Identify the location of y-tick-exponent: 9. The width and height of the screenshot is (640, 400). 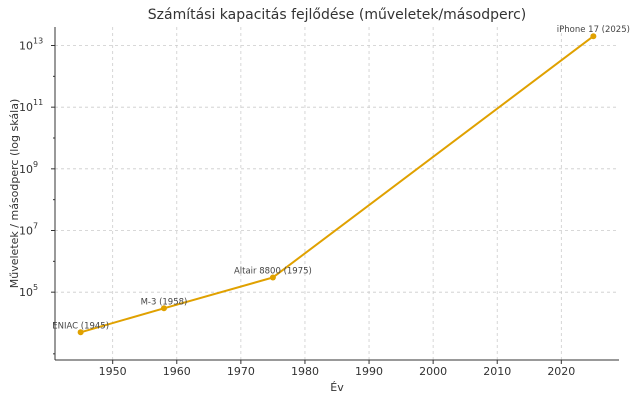
(35, 164).